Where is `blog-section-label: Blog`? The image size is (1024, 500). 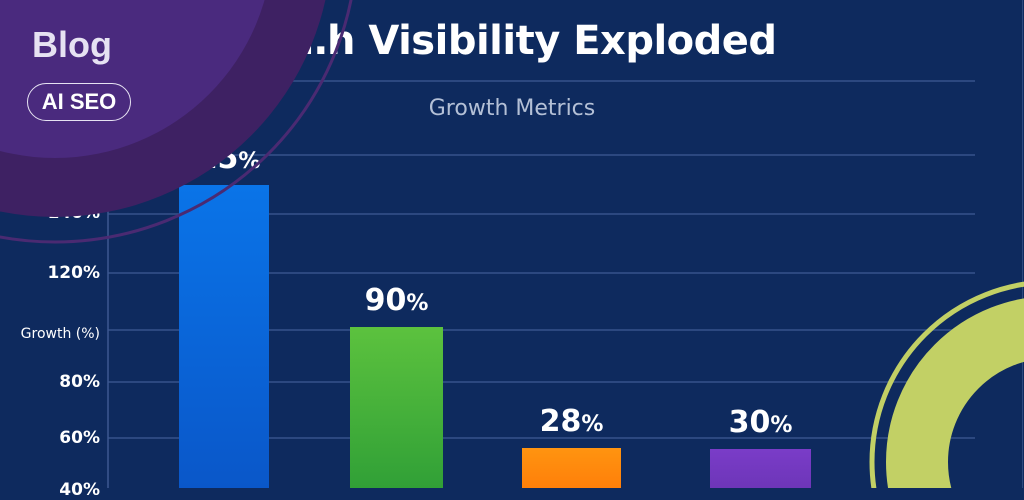
blog-section-label: Blog is located at coordinates (72, 44).